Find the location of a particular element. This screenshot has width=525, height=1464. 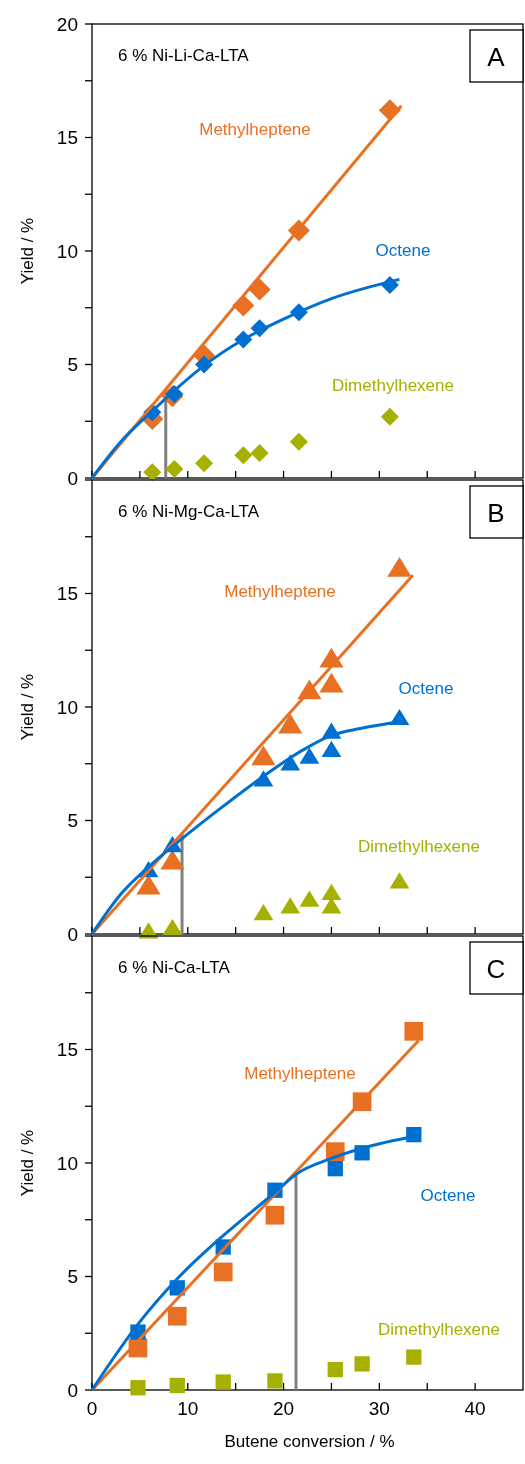

text: 6 % Ni-Mg-Ca-LTA is located at coordinates (189, 511).